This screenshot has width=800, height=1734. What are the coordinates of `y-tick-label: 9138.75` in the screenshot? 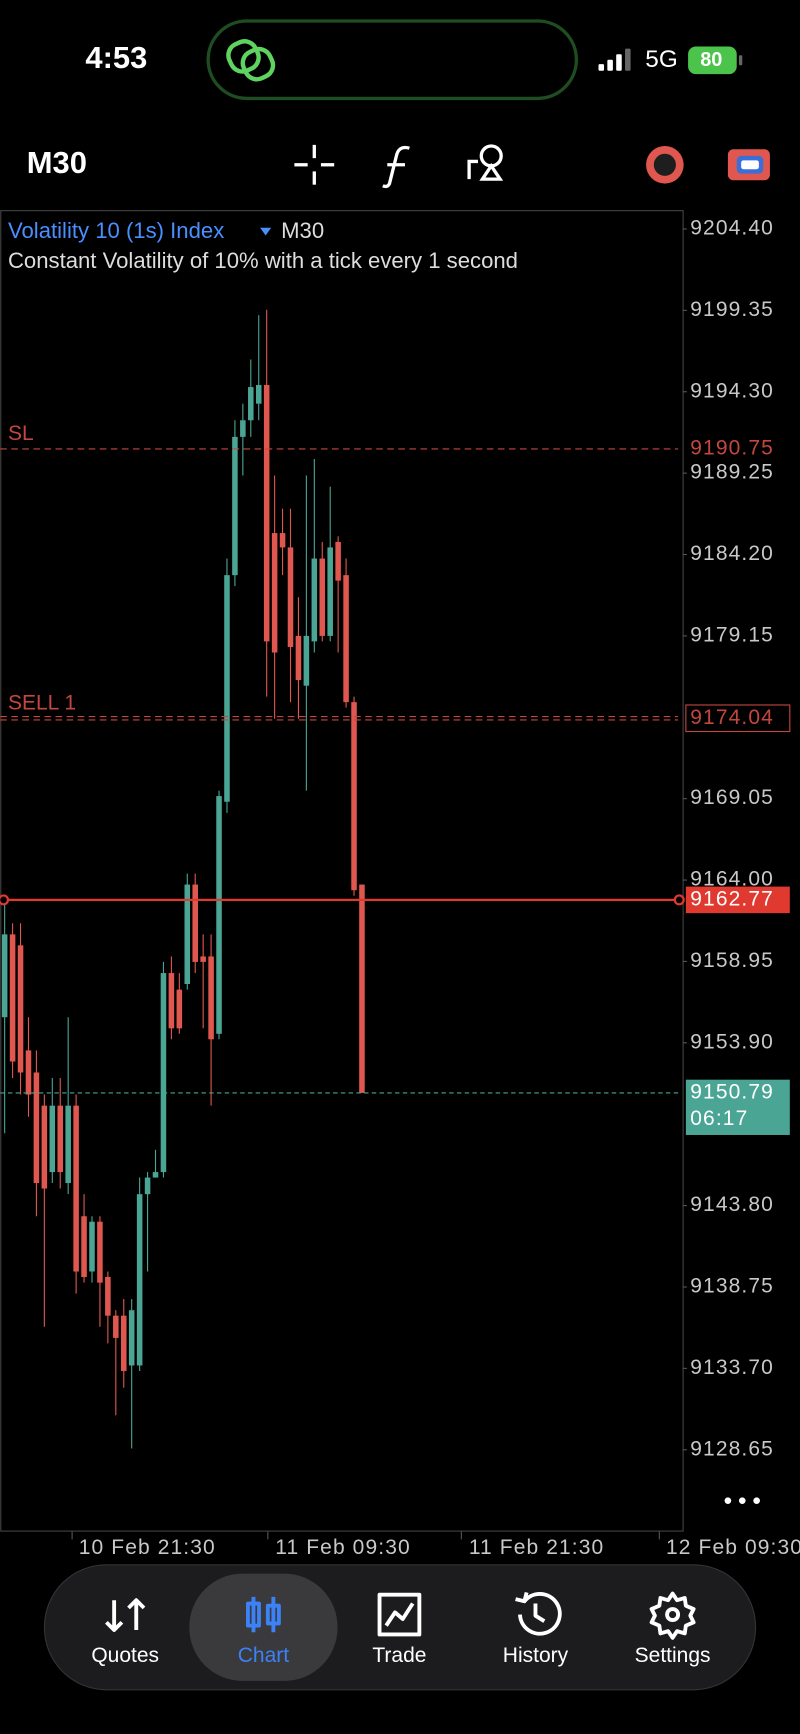 It's located at (732, 1286).